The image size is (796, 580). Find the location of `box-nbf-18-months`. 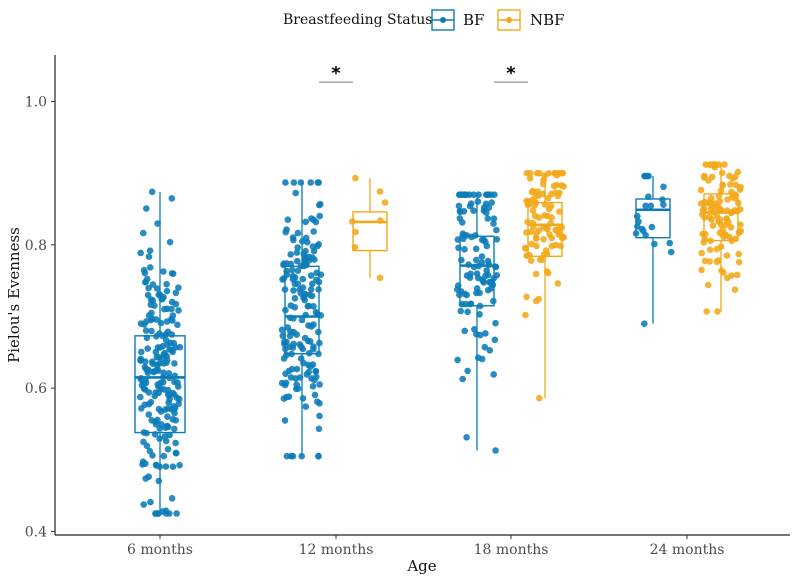

box-nbf-18-months is located at coordinates (545, 286).